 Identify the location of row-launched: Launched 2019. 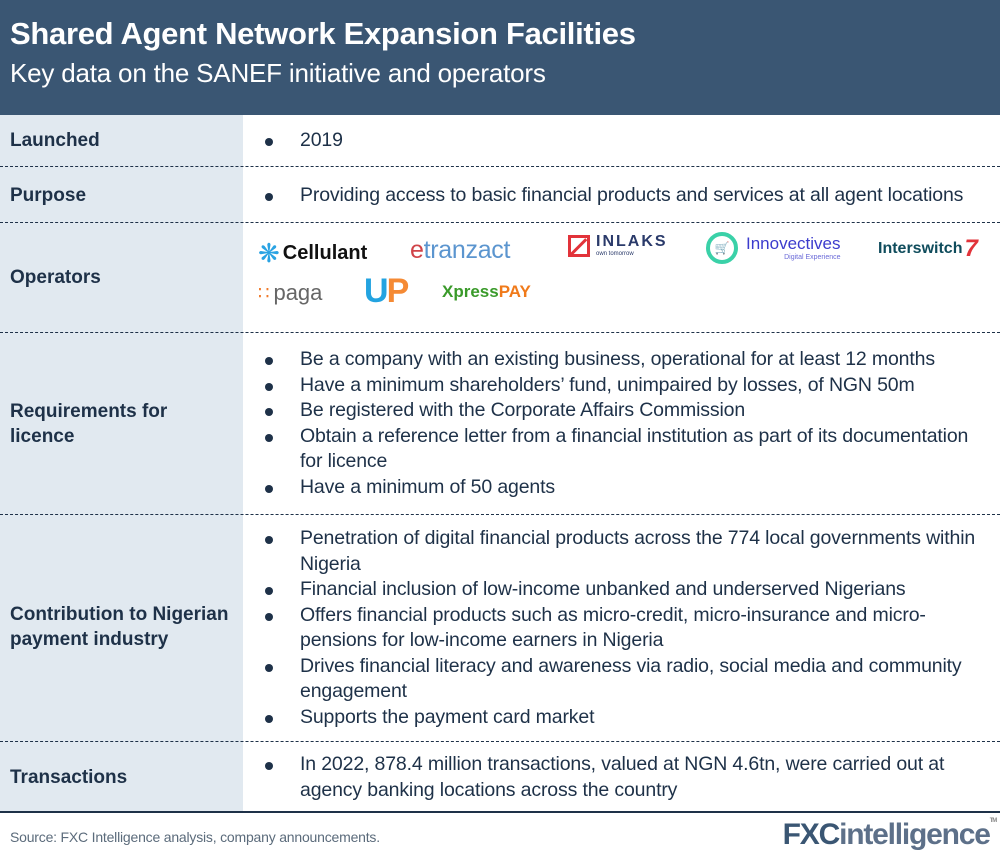
(500, 140).